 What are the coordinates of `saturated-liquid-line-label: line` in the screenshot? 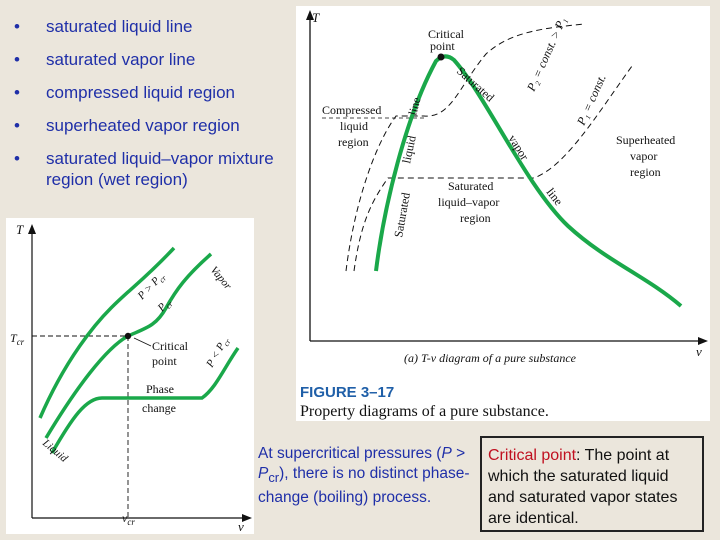 It's located at (414, 106).